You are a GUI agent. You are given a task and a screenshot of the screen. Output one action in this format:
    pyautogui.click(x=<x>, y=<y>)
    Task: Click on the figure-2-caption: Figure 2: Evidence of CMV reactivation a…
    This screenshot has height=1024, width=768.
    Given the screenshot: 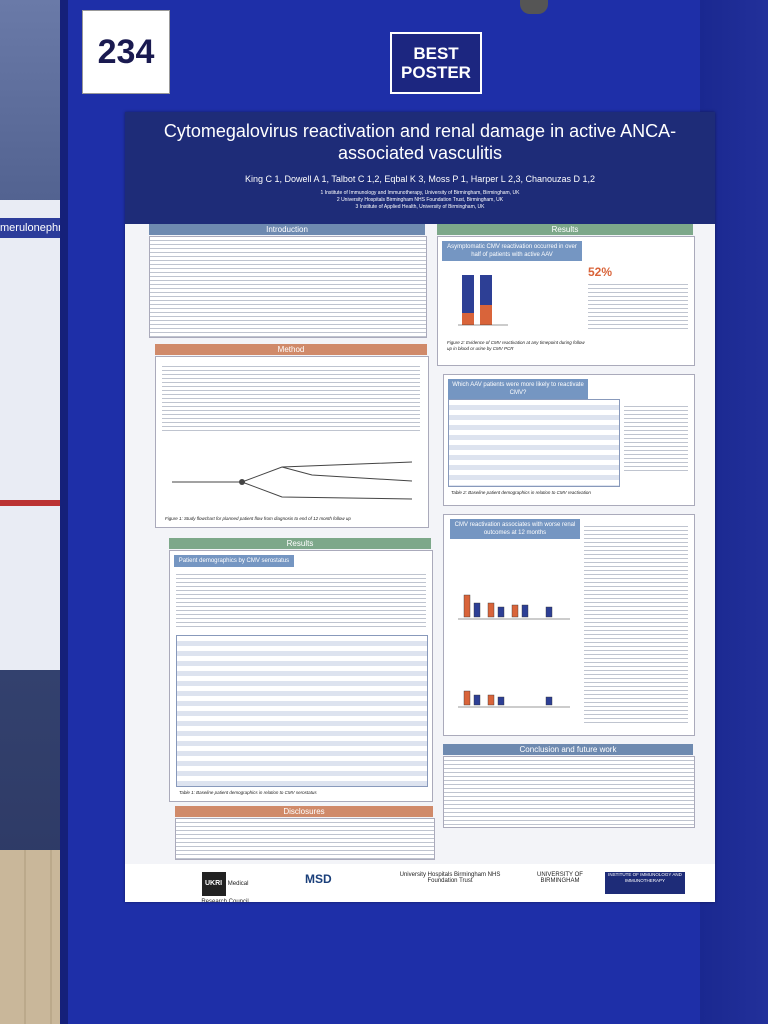 What is the action you would take?
    pyautogui.click(x=516, y=345)
    